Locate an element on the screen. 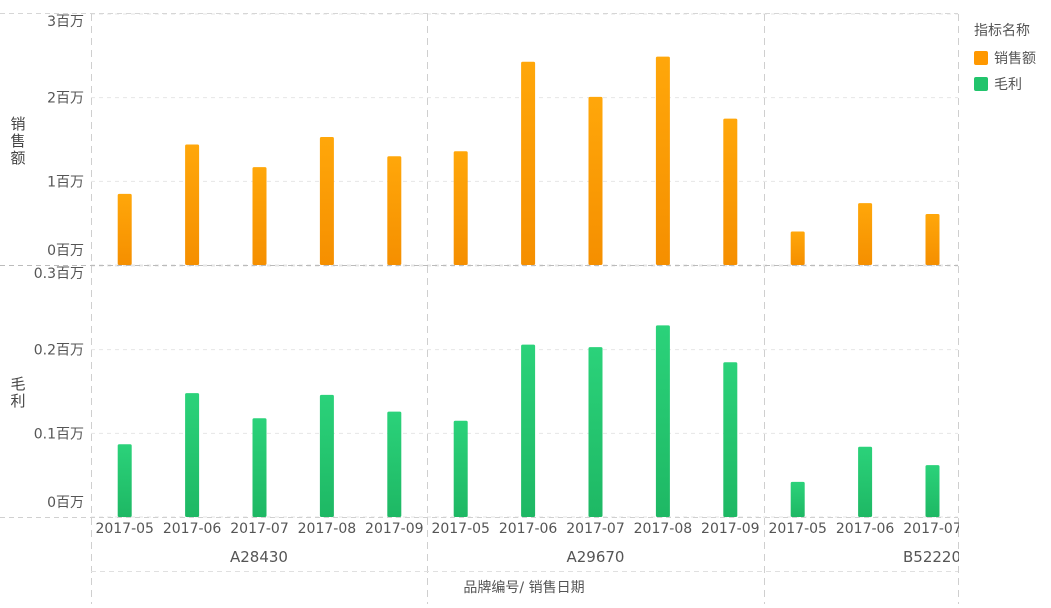 This screenshot has height=608, width=1051. y-tick-label-sales: 2百万 is located at coordinates (65, 99).